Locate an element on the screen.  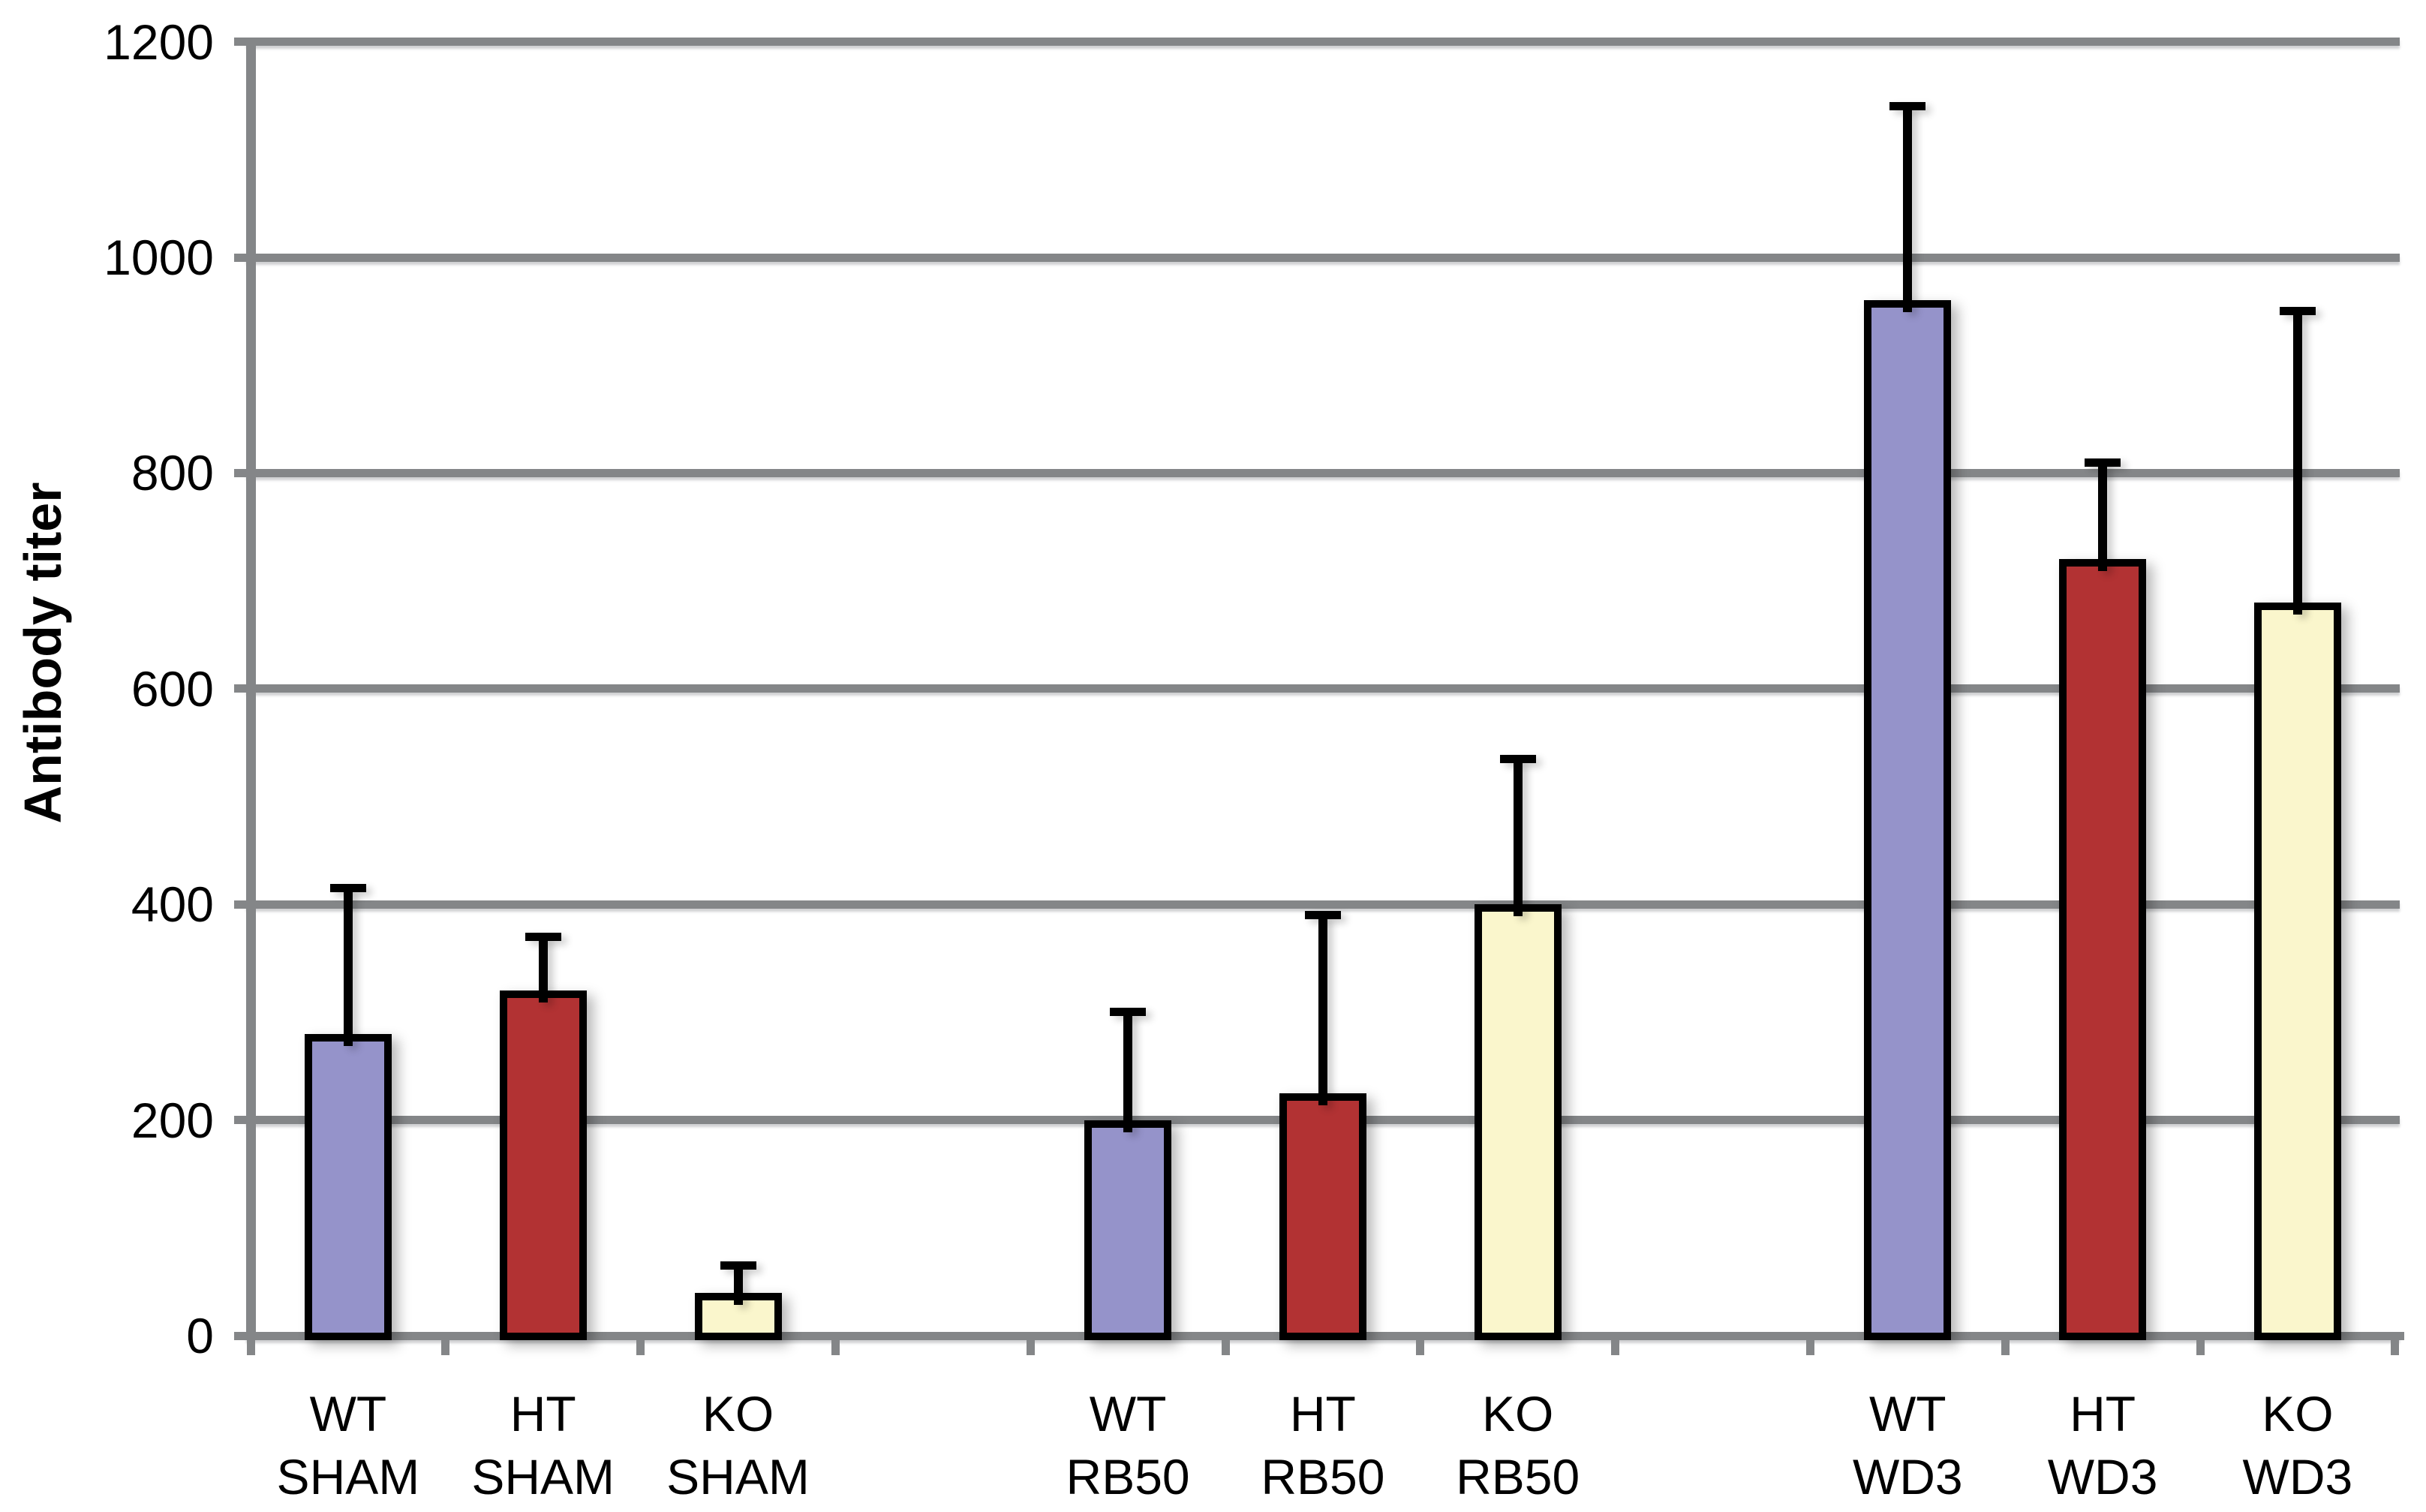
error-cap-ht-sham is located at coordinates (543, 936).